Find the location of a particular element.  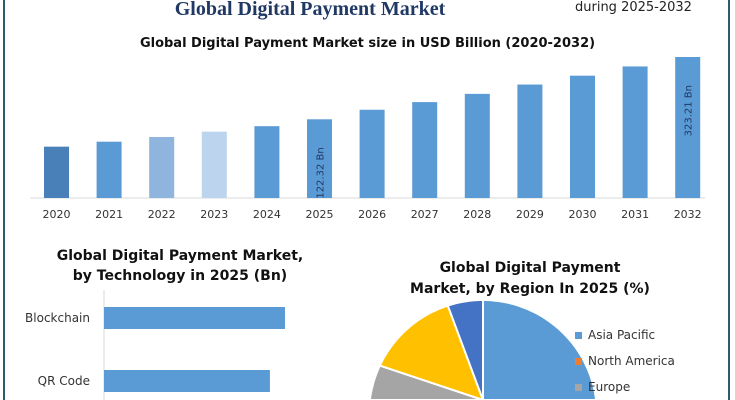

legend-item: Europe is located at coordinates (625, 387).